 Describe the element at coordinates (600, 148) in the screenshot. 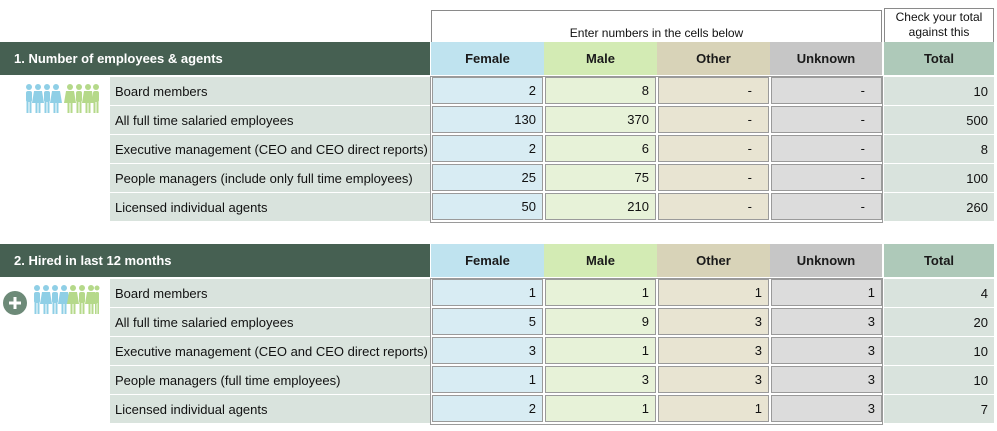

I see `male-input-cell: 6` at that location.